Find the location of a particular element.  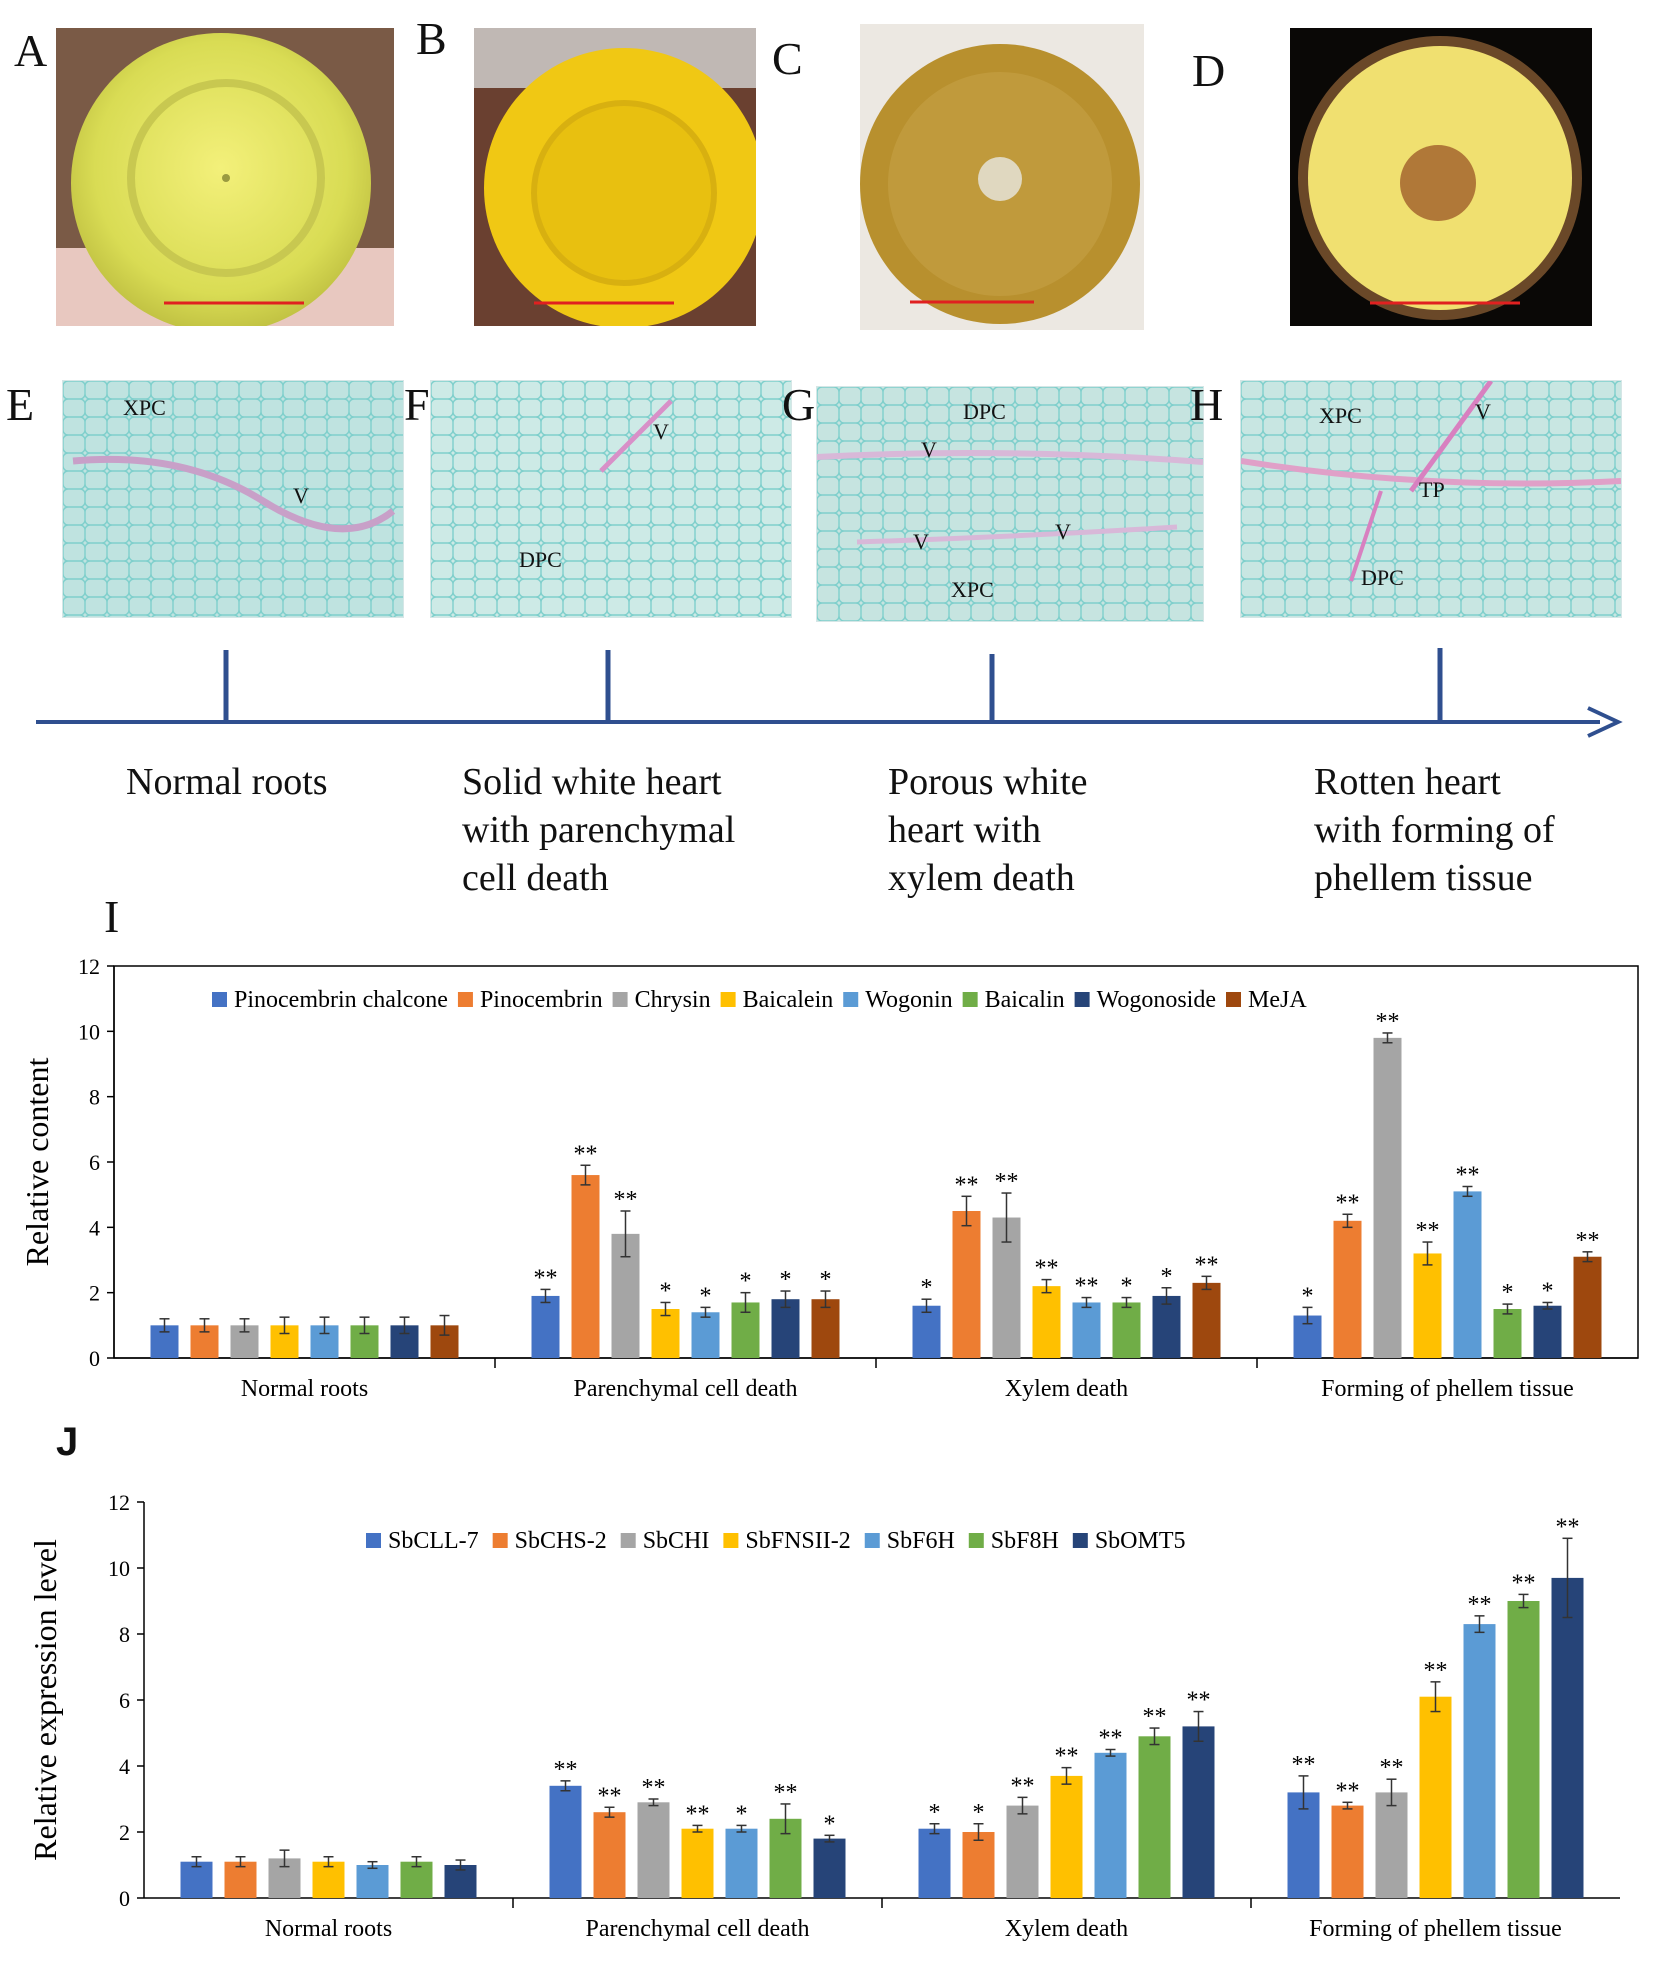

micro-e-label-v: V is located at coordinates (301, 495).